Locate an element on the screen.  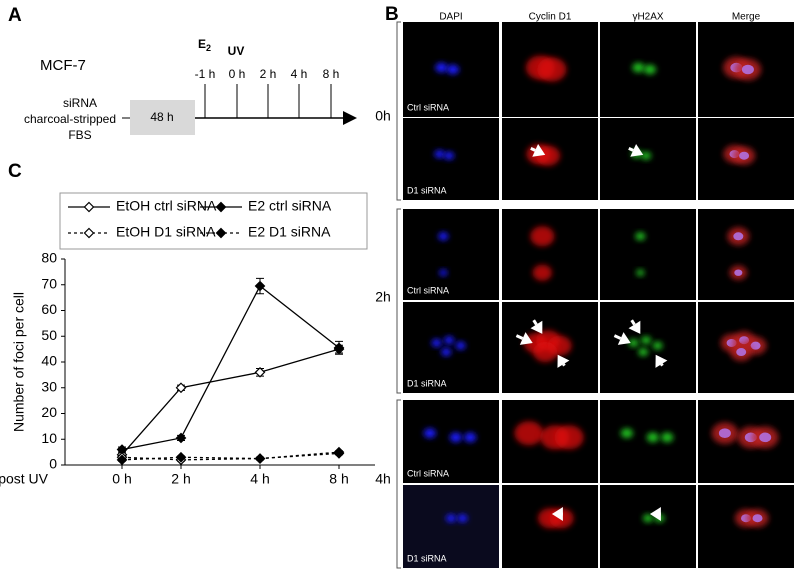
treatment: FBS is located at coordinates (79, 135).